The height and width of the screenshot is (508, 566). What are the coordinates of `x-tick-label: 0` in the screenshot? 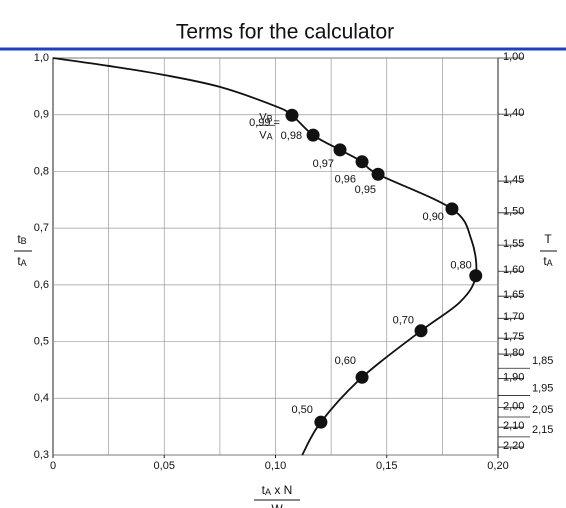 It's located at (53, 466).